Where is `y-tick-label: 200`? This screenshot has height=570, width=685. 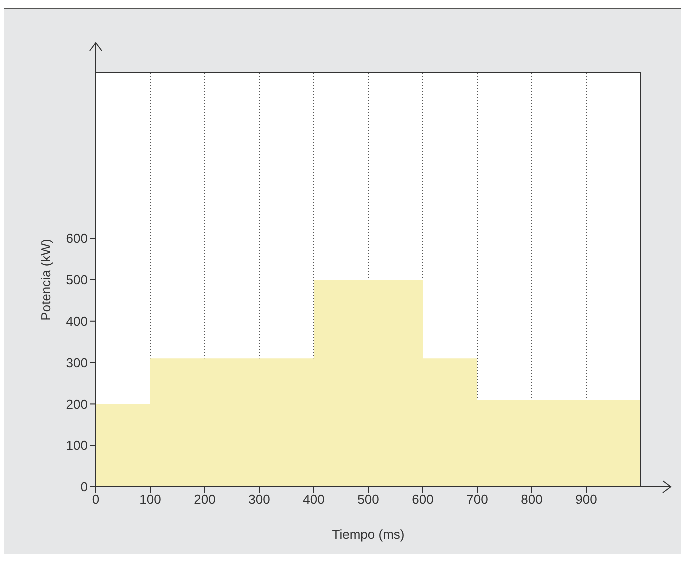 y-tick-label: 200 is located at coordinates (77, 404).